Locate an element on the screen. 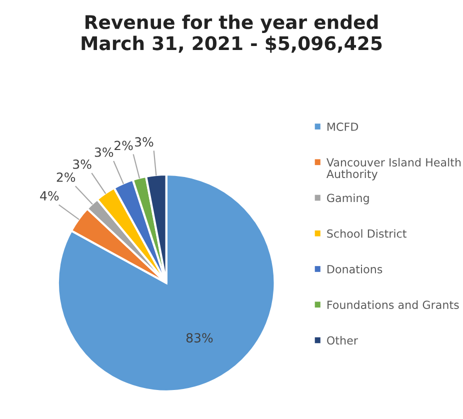 Image resolution: width=463 pixels, height=419 pixels. legend-label: Other is located at coordinates (342, 340).